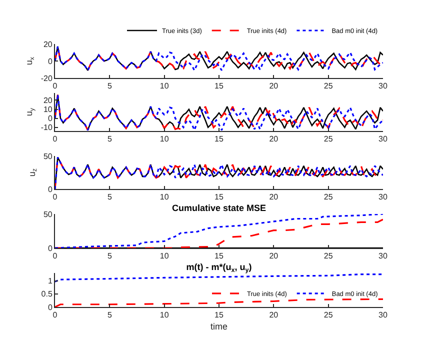  Describe the element at coordinates (219, 208) in the screenshot. I see `chart-title: Cumulative state MSE` at that location.